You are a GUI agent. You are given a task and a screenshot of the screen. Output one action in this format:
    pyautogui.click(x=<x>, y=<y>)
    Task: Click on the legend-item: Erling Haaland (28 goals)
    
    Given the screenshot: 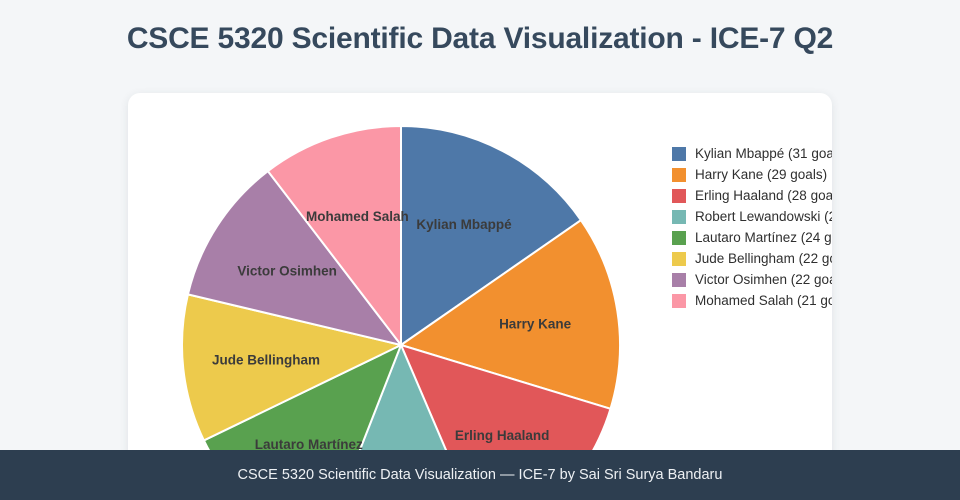 What is the action you would take?
    pyautogui.click(x=752, y=195)
    